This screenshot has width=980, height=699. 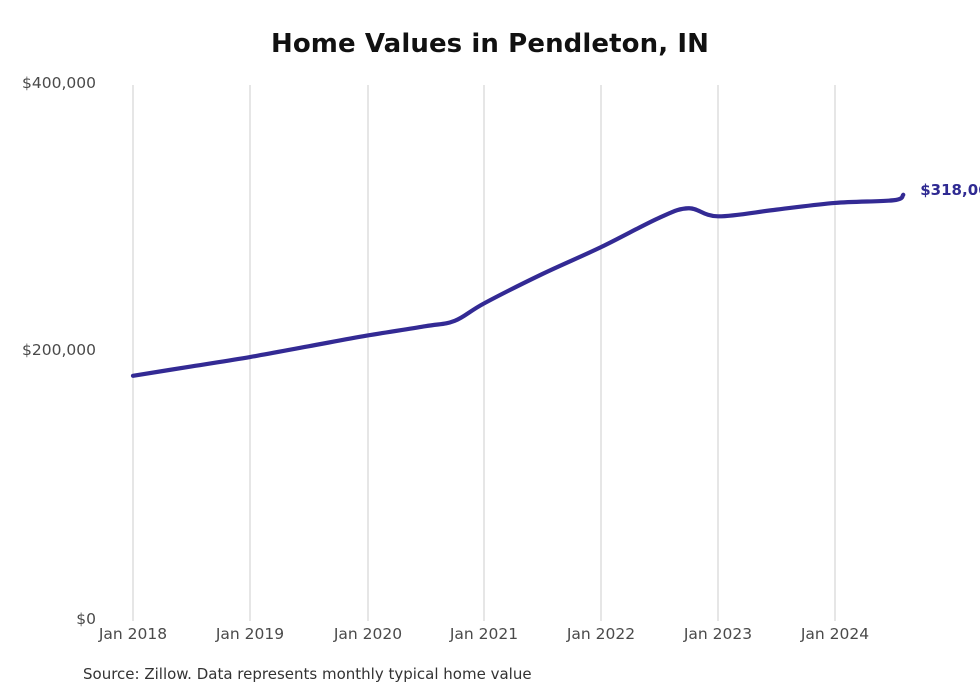 I want to click on y-axis-tick-label: $400,000, so click(x=59, y=83).